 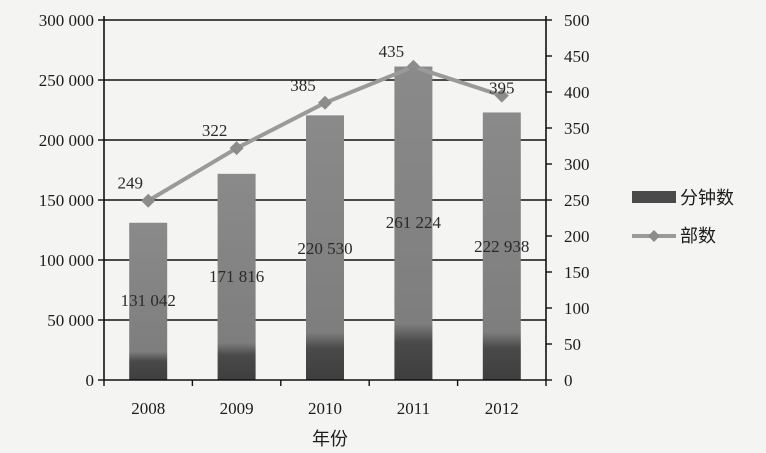 What do you see at coordinates (502, 408) in the screenshot?
I see `x-tick-label: 2012` at bounding box center [502, 408].